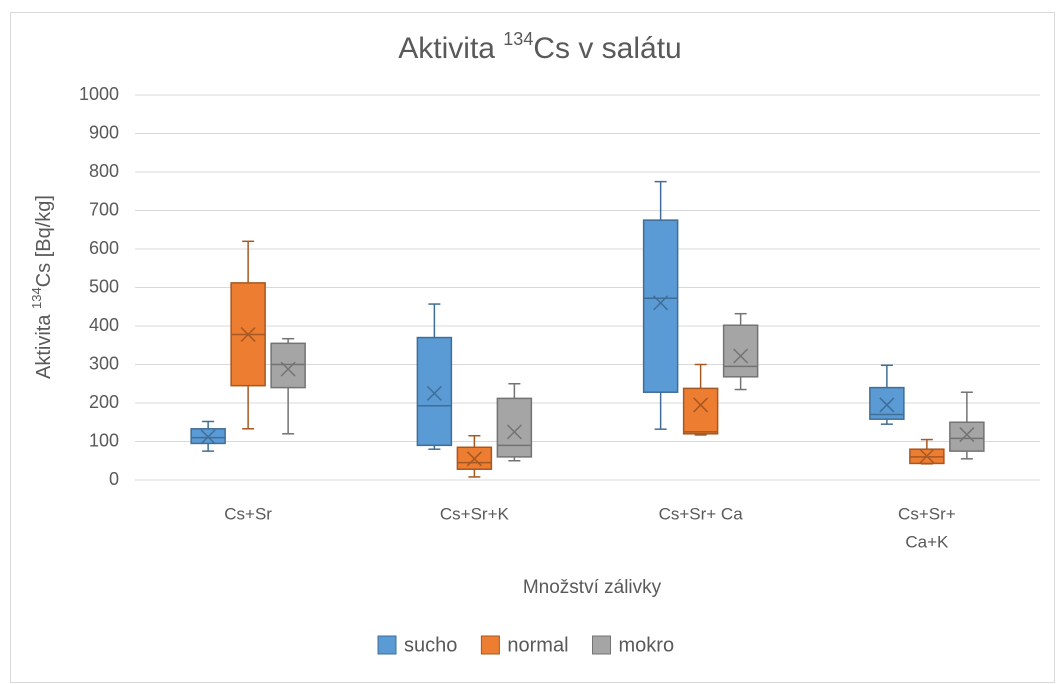  Describe the element at coordinates (99, 94) in the screenshot. I see `y-tick-label: 1000` at that location.